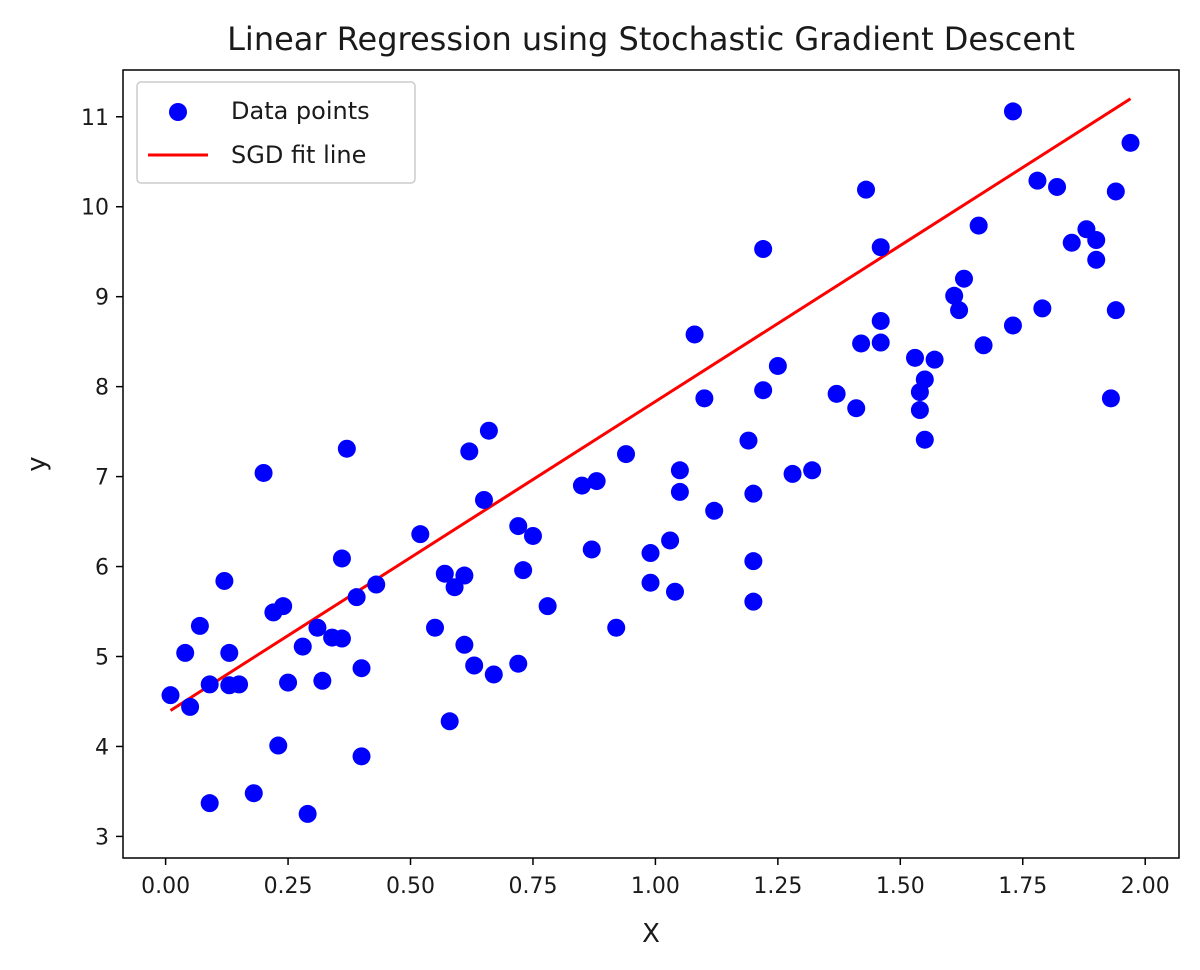  Describe the element at coordinates (532, 886) in the screenshot. I see `x-tick-label: 0.75` at that location.